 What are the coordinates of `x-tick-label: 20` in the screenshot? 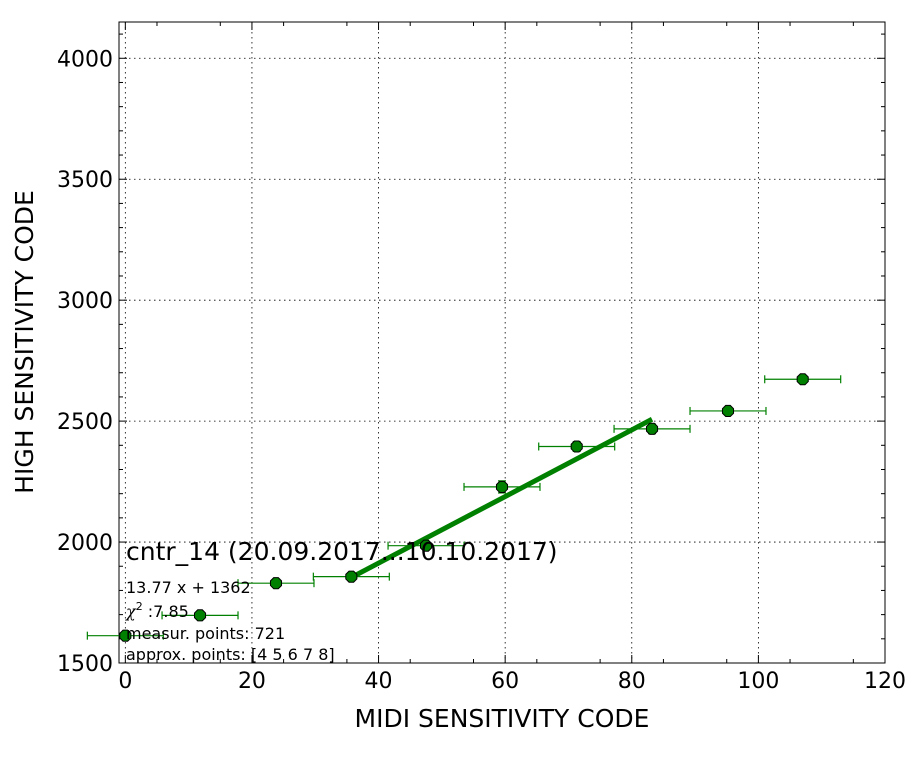 It's located at (252, 681).